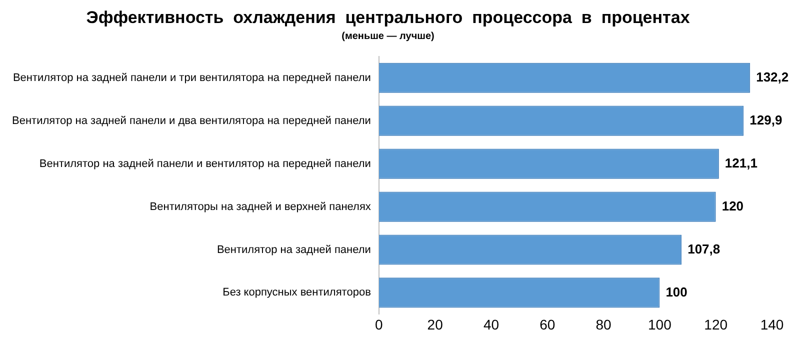 Image resolution: width=800 pixels, height=341 pixels. I want to click on data-label: 100, so click(677, 292).